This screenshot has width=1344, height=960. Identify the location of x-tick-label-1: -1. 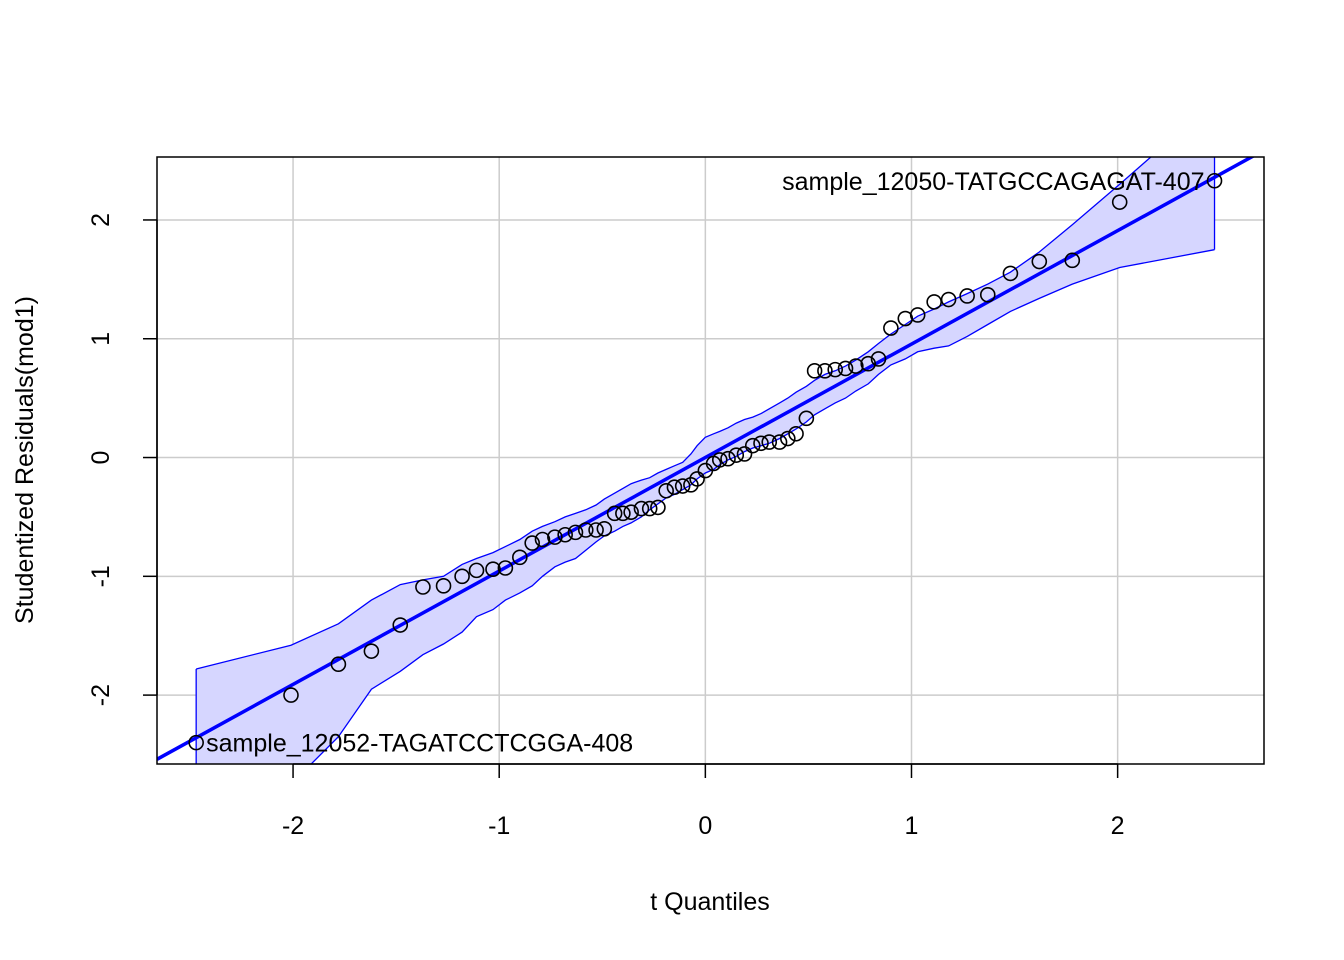
(499, 826).